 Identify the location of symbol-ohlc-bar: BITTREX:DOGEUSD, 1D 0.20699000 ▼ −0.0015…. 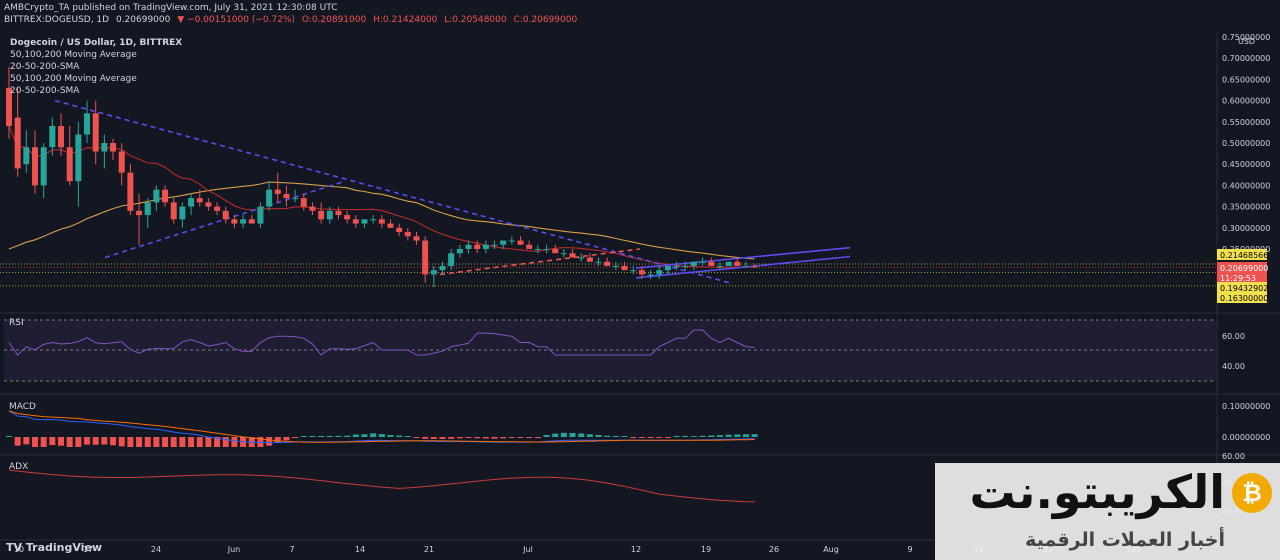
(292, 20).